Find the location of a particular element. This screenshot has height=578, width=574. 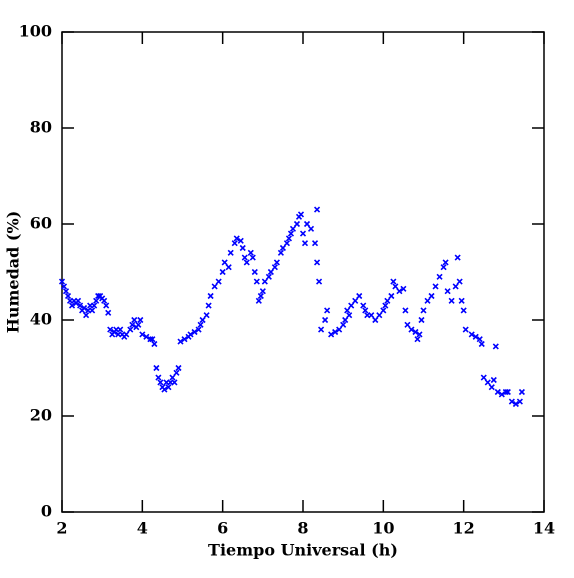

y-axis-label: Humedad (%) is located at coordinates (13, 272).